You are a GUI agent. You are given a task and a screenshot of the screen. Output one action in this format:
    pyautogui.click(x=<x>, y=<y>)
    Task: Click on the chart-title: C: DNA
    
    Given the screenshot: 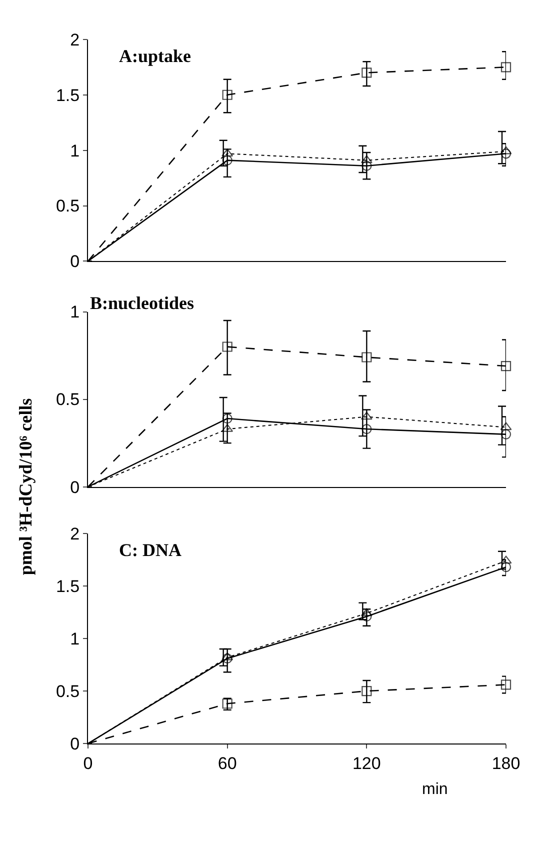 What is the action you would take?
    pyautogui.click(x=150, y=550)
    